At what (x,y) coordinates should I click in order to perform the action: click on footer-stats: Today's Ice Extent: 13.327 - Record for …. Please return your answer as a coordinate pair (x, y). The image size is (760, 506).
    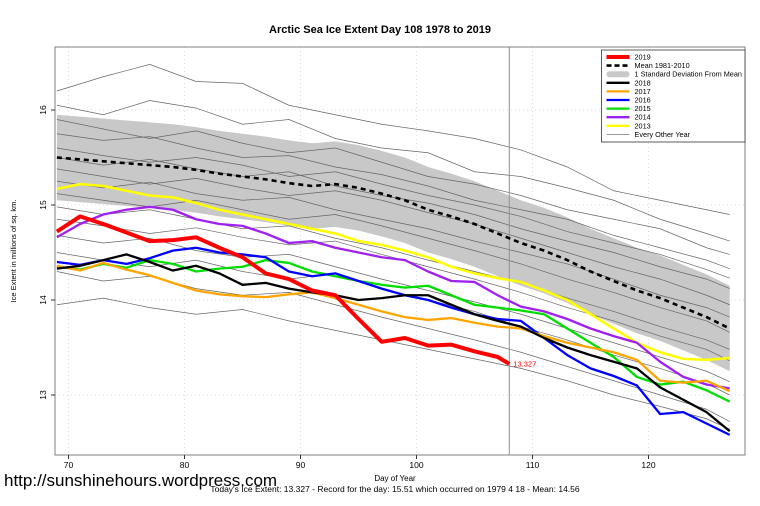
    Looking at the image, I should click on (395, 489).